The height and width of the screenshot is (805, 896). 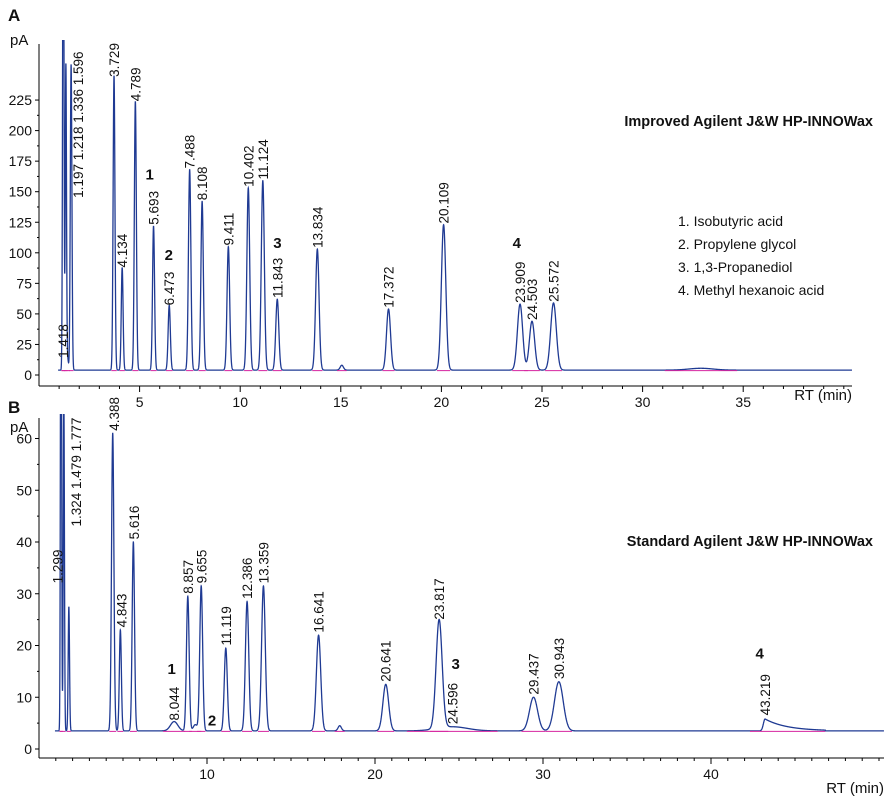 What do you see at coordinates (711, 774) in the screenshot?
I see `x-tick-label: 40` at bounding box center [711, 774].